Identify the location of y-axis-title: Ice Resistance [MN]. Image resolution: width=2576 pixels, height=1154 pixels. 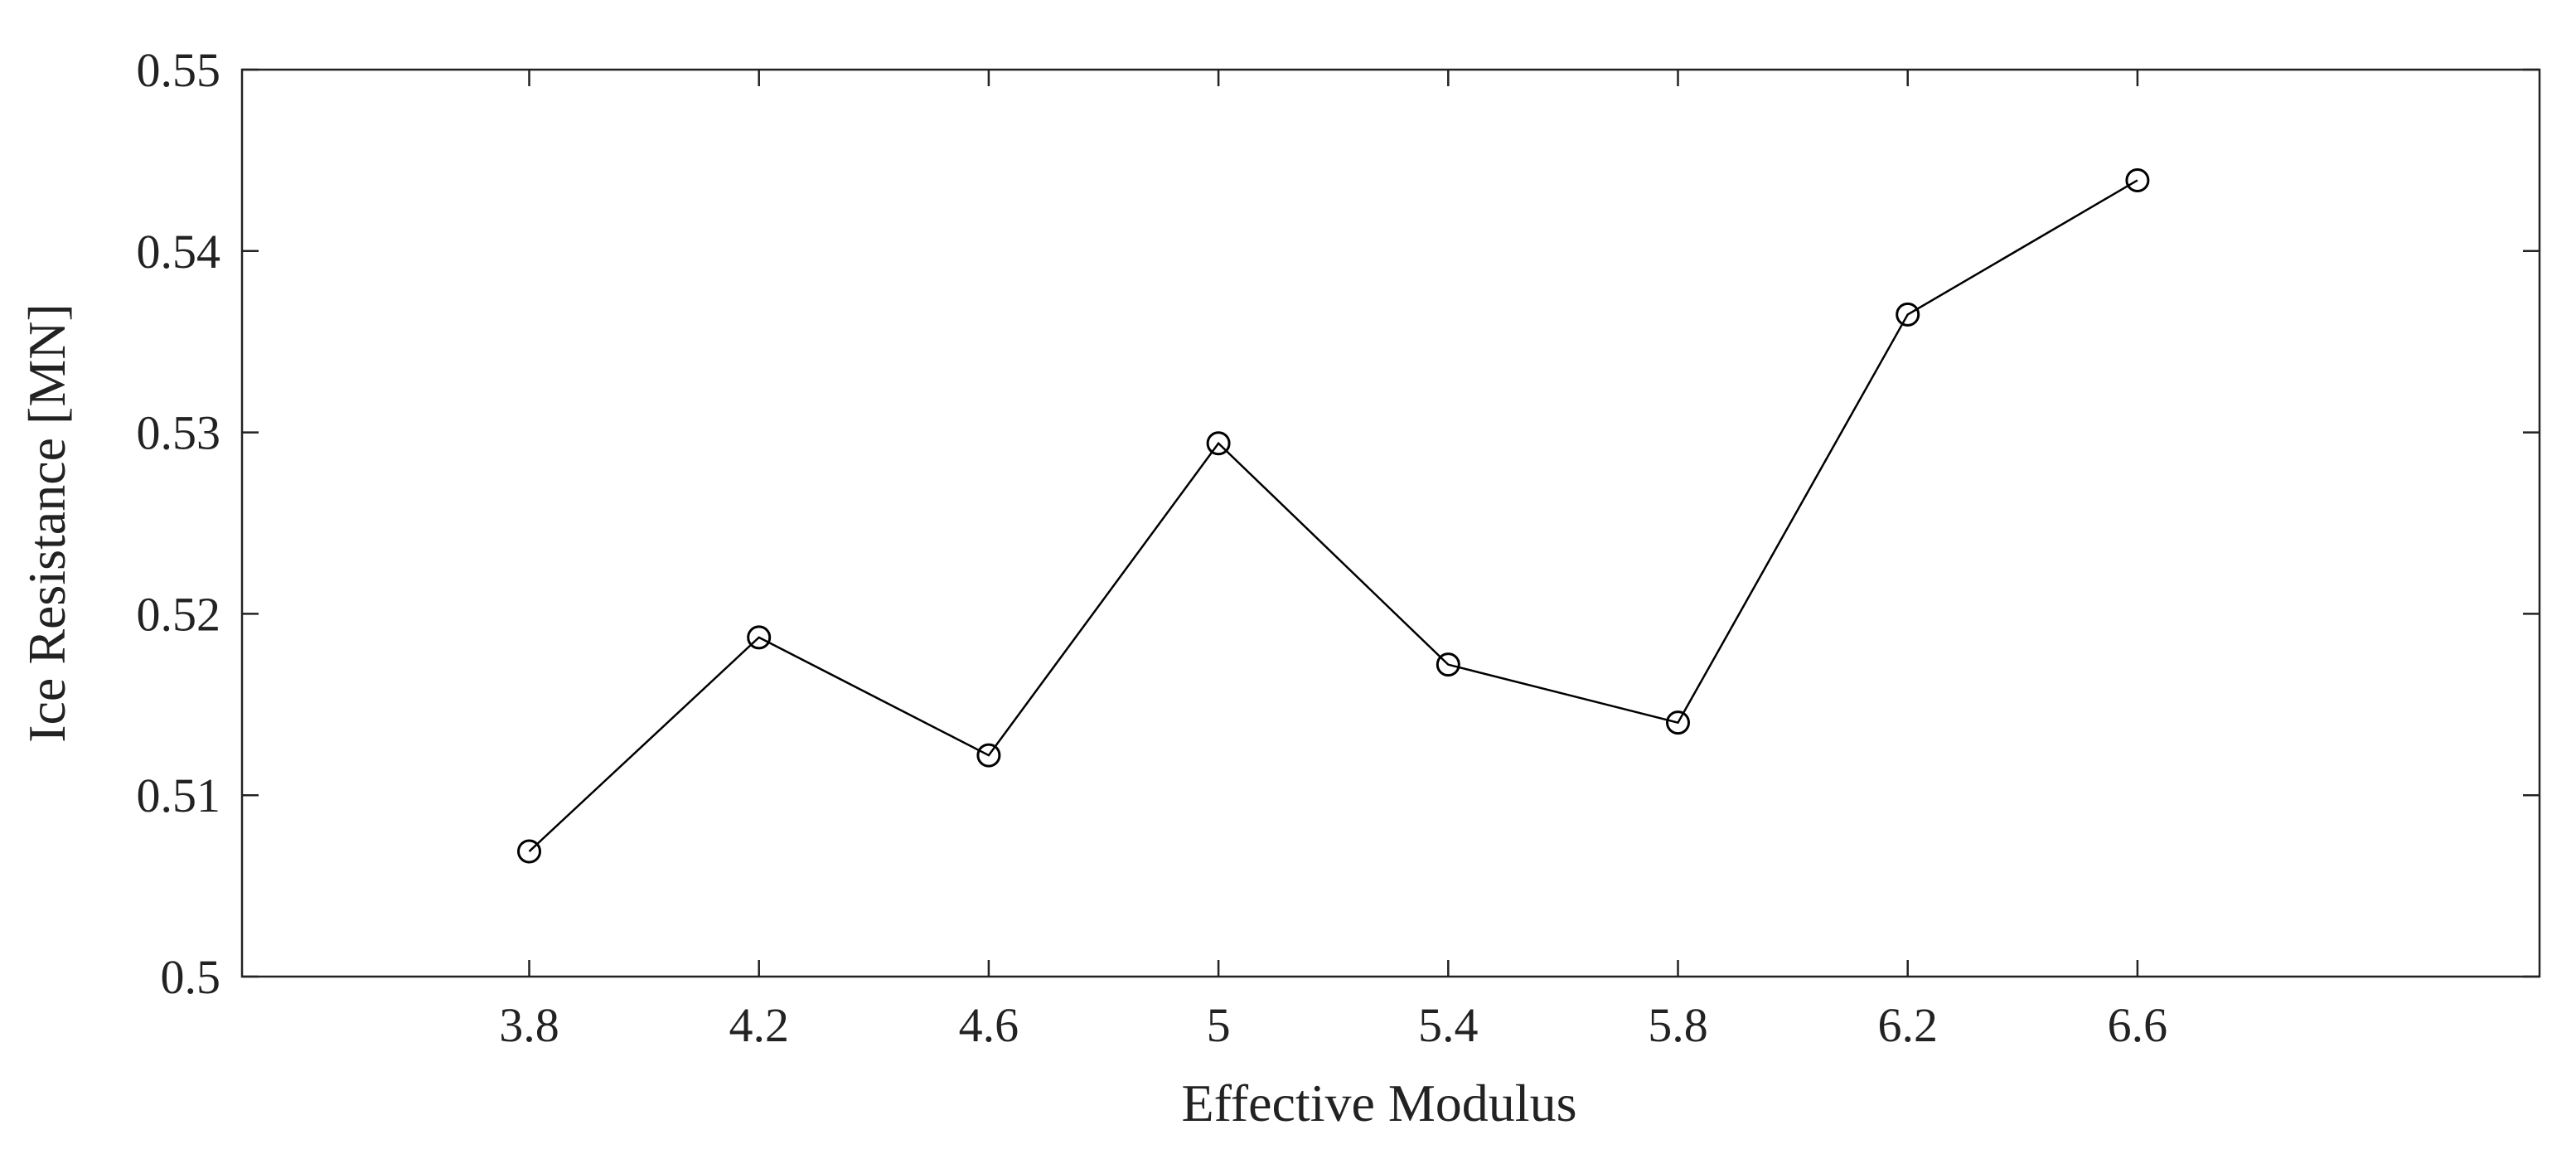
(46, 523).